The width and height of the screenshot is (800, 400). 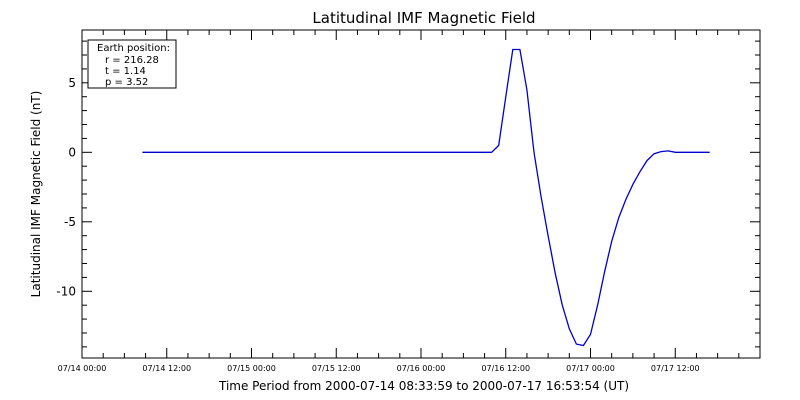 I want to click on x-tick-label: 07/16 00:00, so click(x=421, y=368).